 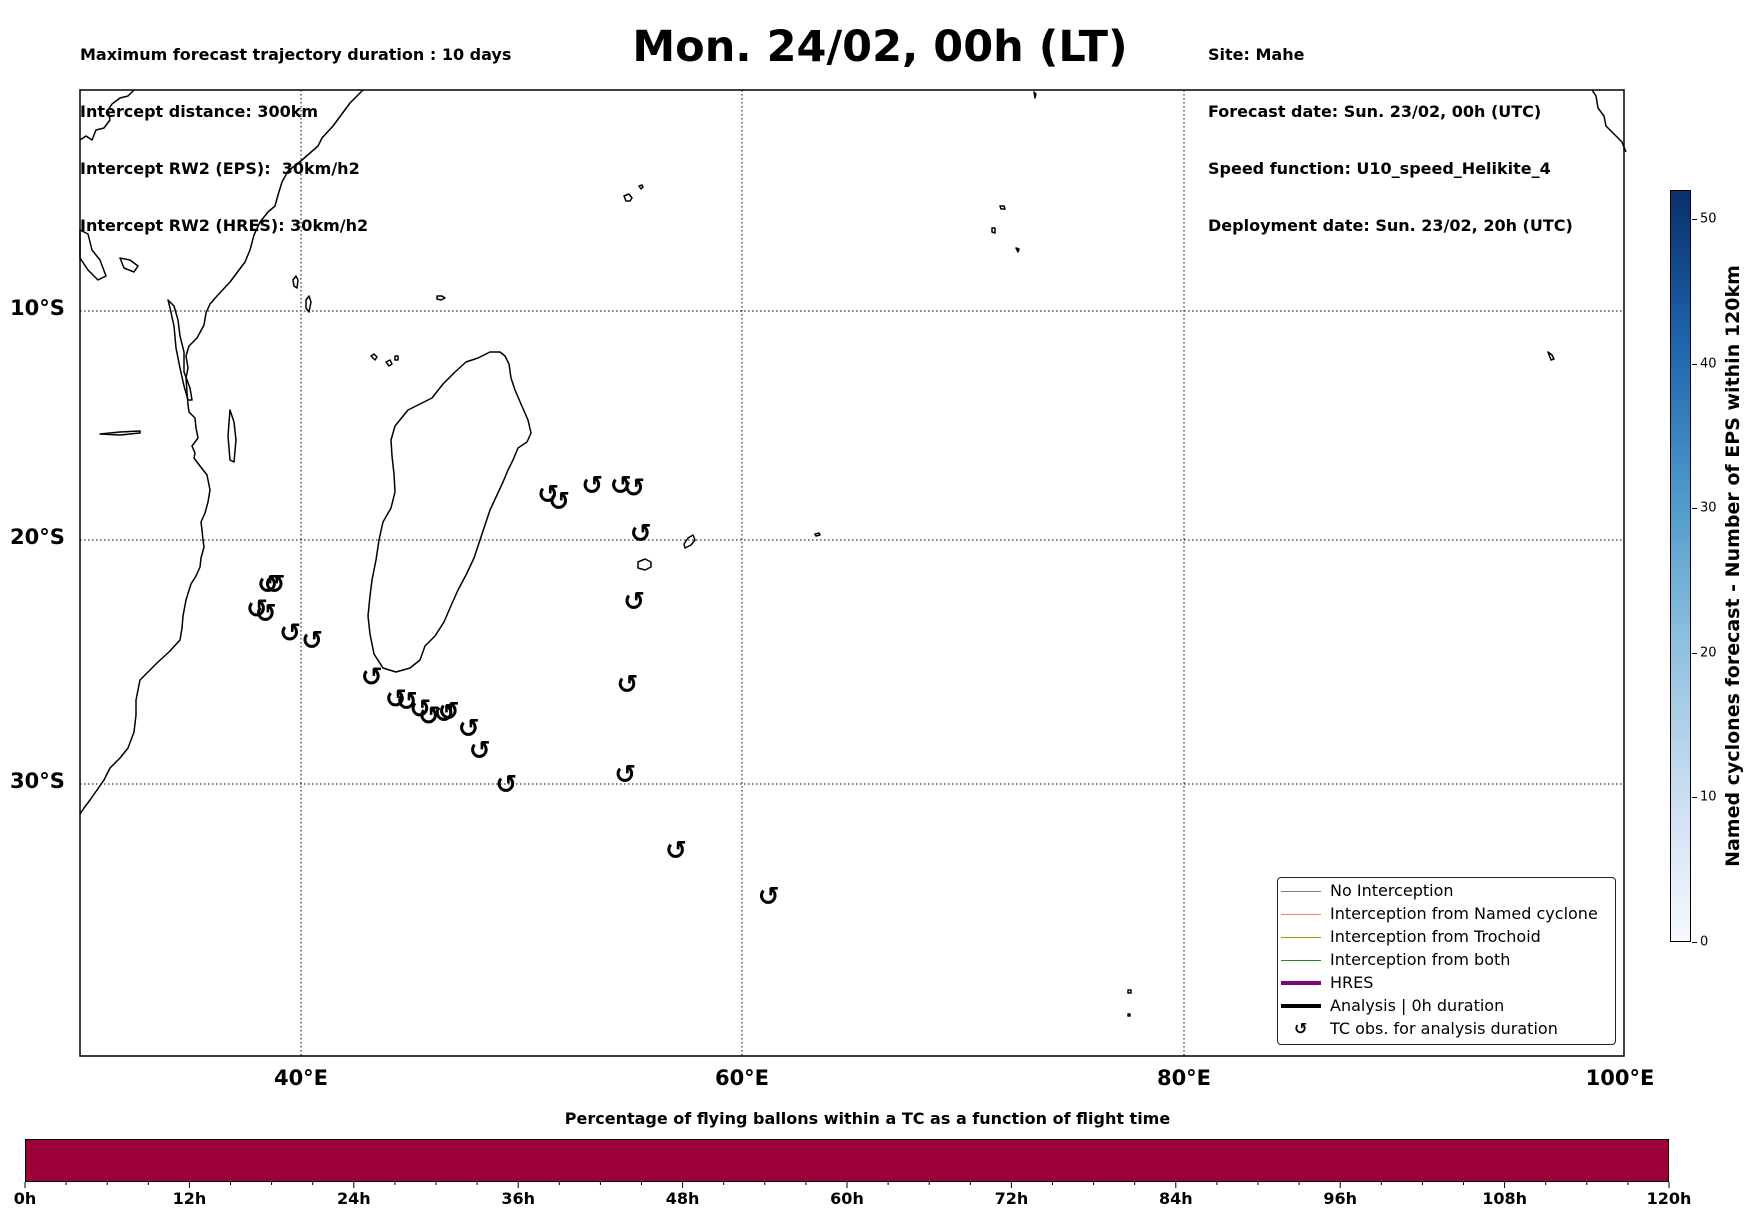 What do you see at coordinates (308, 304) in the screenshot?
I see `island-zanzibar` at bounding box center [308, 304].